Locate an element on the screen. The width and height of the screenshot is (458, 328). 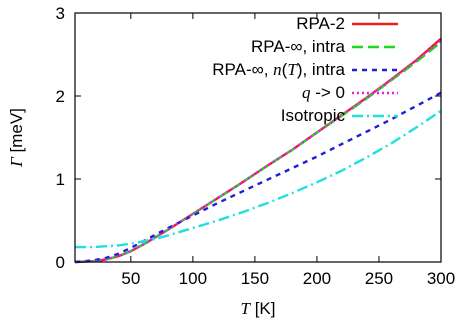
x-tick-label-4: 250 is located at coordinates (379, 278).